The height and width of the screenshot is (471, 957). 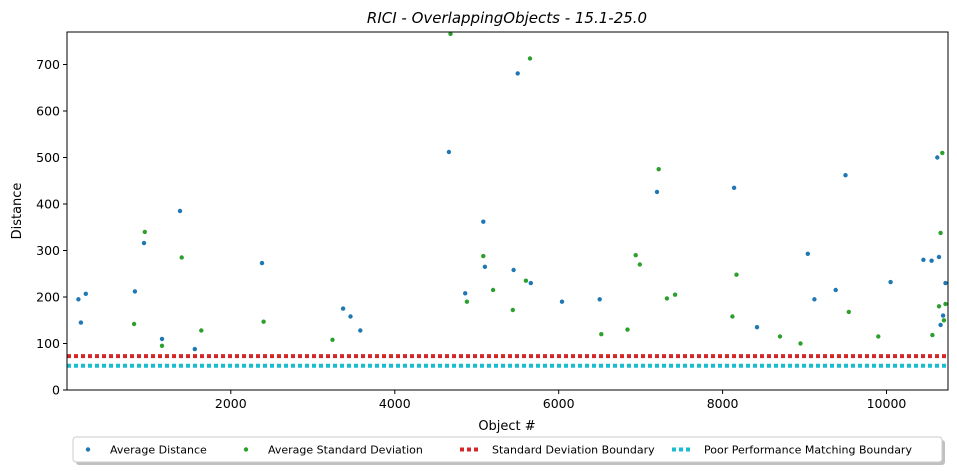 I want to click on legend-entry-average-standard-deviation: Average Standard Deviation, so click(x=333, y=450).